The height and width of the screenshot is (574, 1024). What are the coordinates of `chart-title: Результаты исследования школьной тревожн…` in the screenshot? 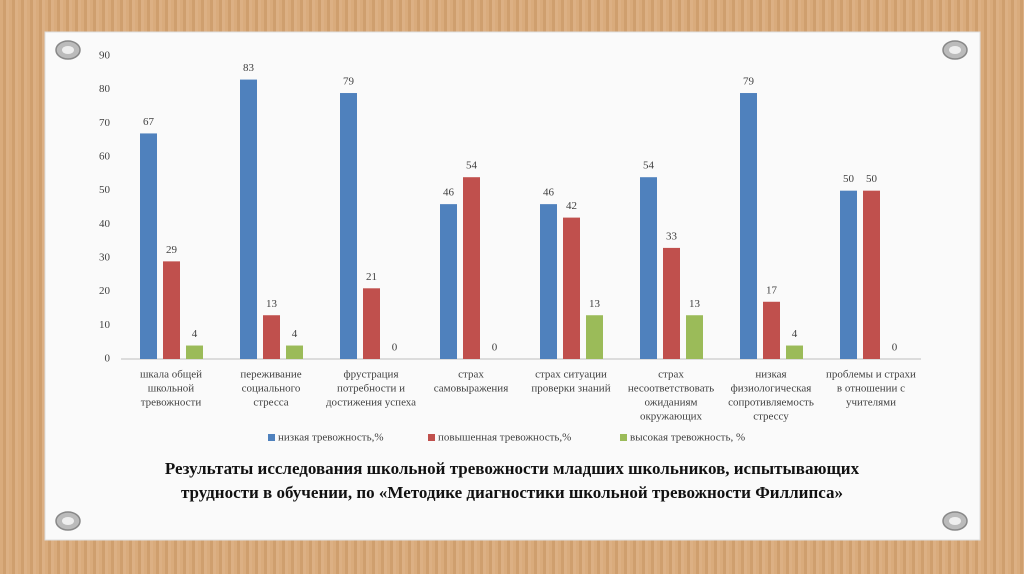 It's located at (512, 468).